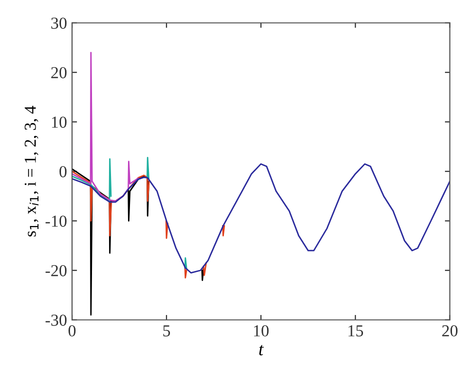  Describe the element at coordinates (166, 330) in the screenshot. I see `x-tick-label: 5` at that location.